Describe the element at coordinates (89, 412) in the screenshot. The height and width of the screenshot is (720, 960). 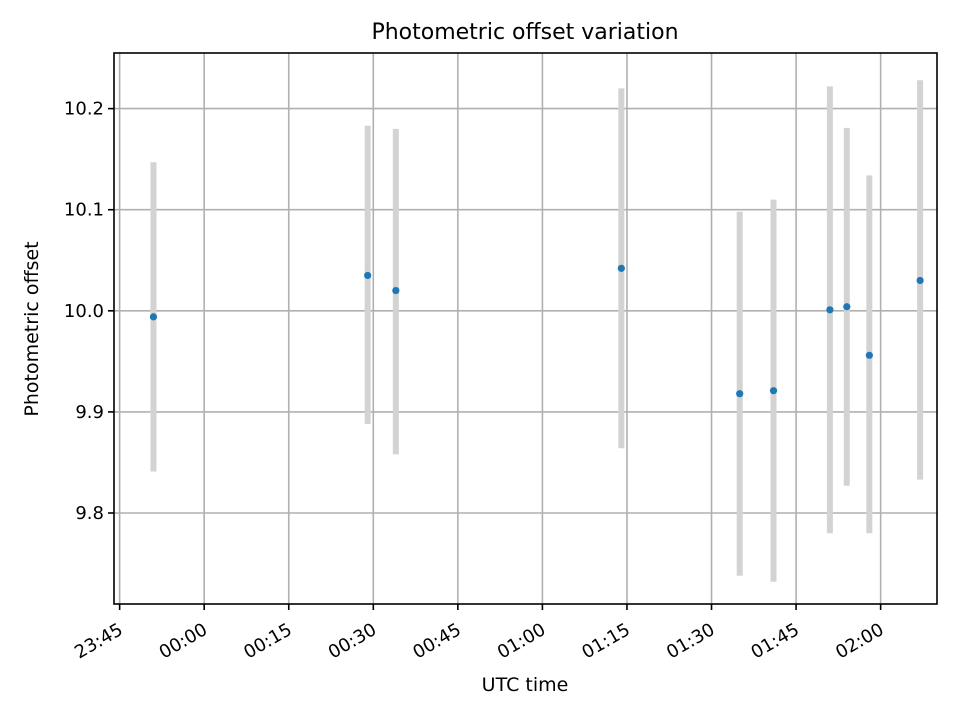
I see `y-tick-label: 9.9` at that location.